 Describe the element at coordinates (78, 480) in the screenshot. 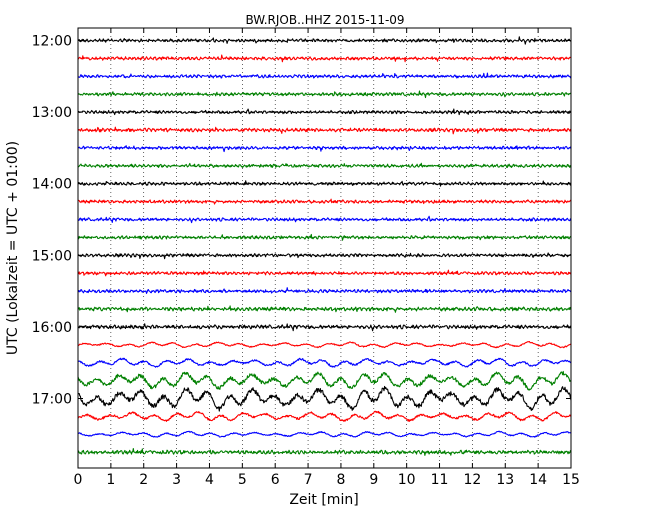

I see `x-tick-label: 0` at that location.